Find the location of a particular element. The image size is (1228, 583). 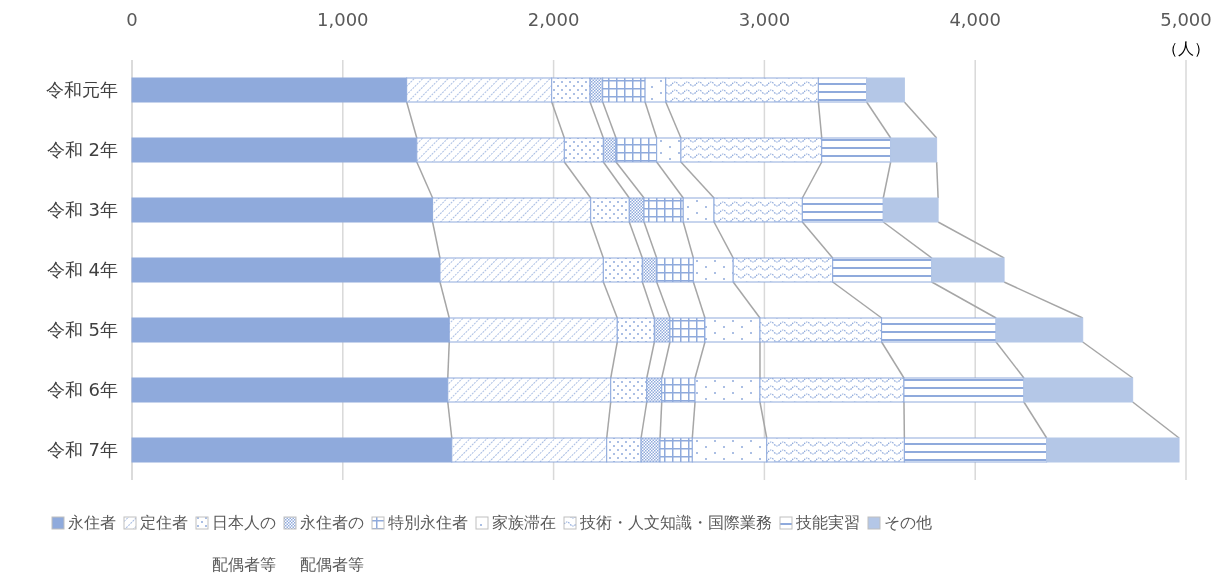

x-tick-label: 5,000 is located at coordinates (1186, 19).